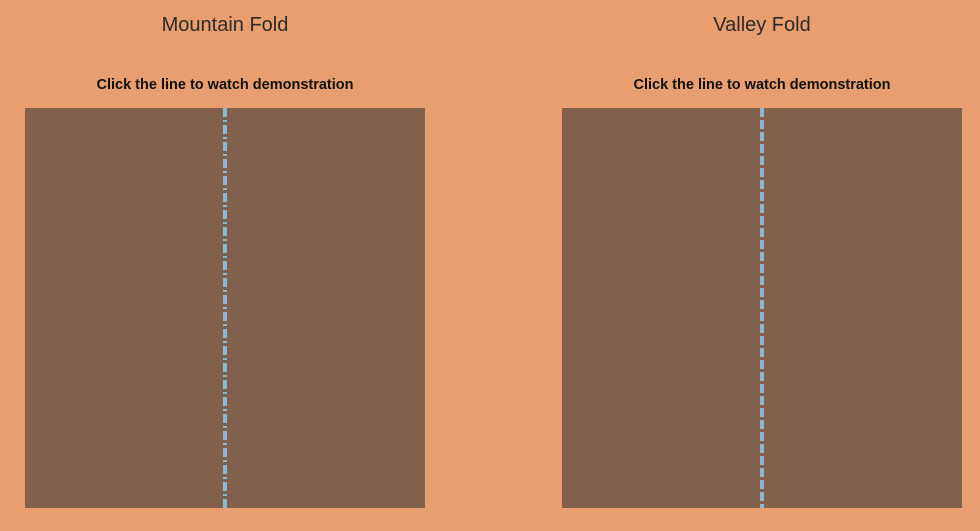 This screenshot has width=980, height=531. Describe the element at coordinates (225, 25) in the screenshot. I see `mountain-fold-title: Mountain Fold` at that location.